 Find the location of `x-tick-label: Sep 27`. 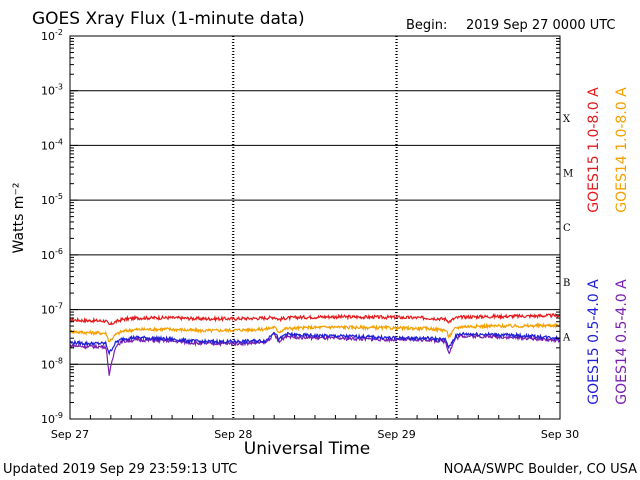

x-tick-label: Sep 27 is located at coordinates (70, 434).